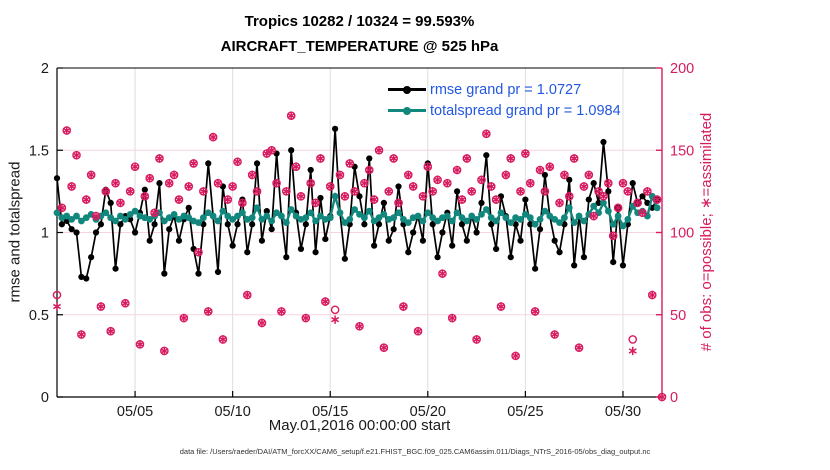 The width and height of the screenshot is (830, 470). What do you see at coordinates (330, 412) in the screenshot?
I see `x-tick-label: 05/15` at bounding box center [330, 412].